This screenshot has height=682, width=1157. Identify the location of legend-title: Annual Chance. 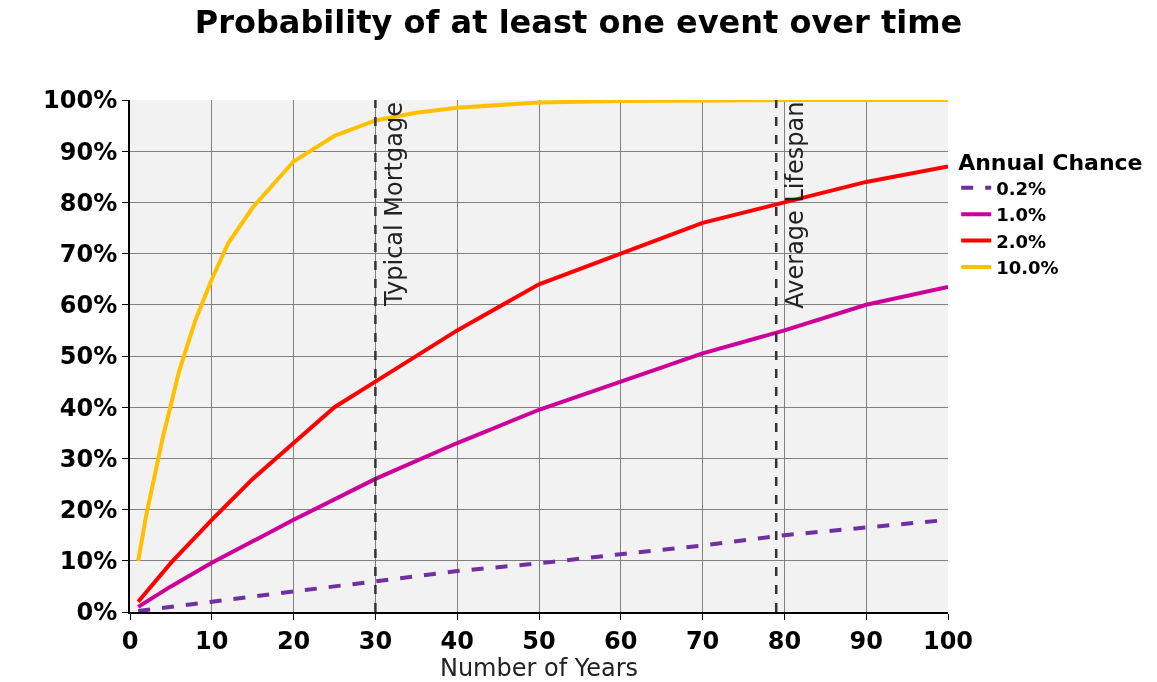
(1050, 162).